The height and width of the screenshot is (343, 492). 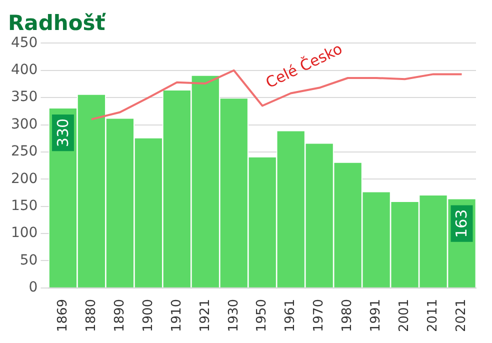 I want to click on x-tick-label: 1921, so click(x=205, y=315).